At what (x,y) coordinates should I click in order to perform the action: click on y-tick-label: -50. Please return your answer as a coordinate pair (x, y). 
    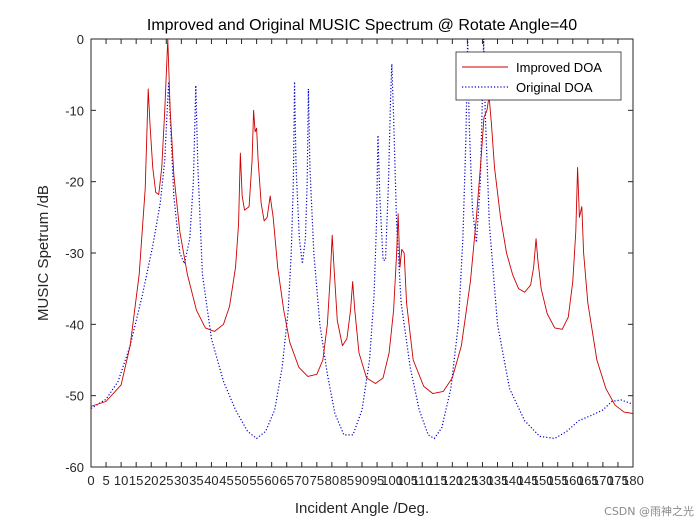
    Looking at the image, I should click on (74, 396).